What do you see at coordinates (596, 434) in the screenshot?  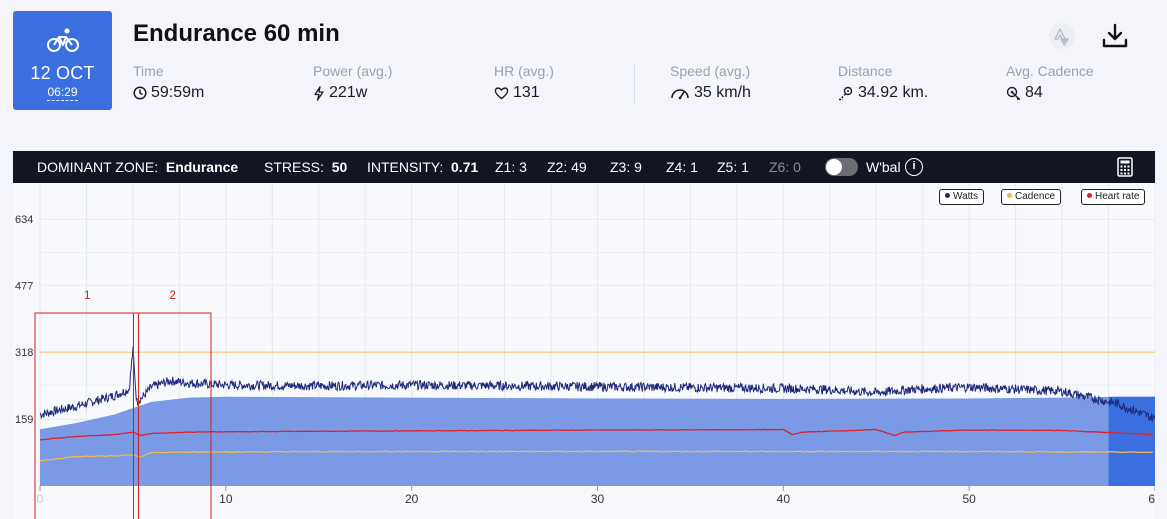 I see `series-heart-rate` at bounding box center [596, 434].